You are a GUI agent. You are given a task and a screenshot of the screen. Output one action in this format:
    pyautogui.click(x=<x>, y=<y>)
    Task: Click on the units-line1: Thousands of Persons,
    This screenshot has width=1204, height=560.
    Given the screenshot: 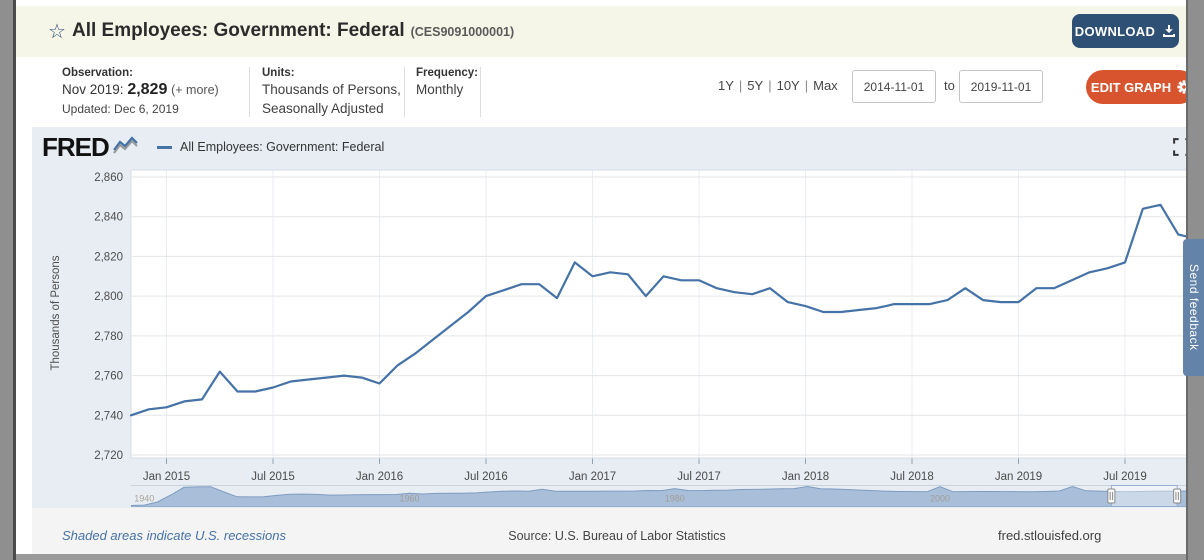 What is the action you would take?
    pyautogui.click(x=331, y=89)
    